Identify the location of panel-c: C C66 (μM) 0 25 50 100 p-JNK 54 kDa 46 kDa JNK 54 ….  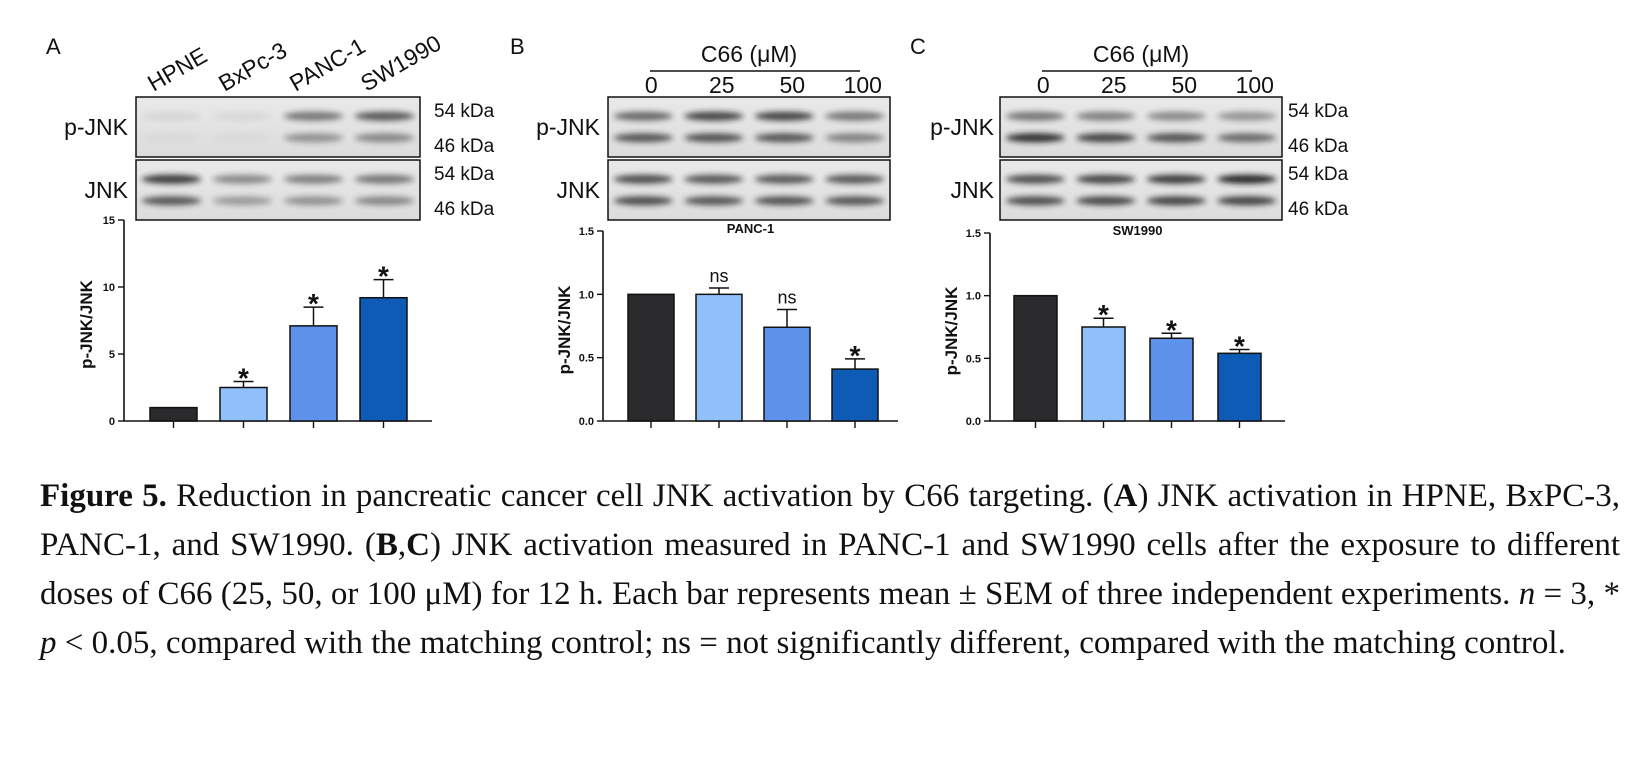
(1129, 231).